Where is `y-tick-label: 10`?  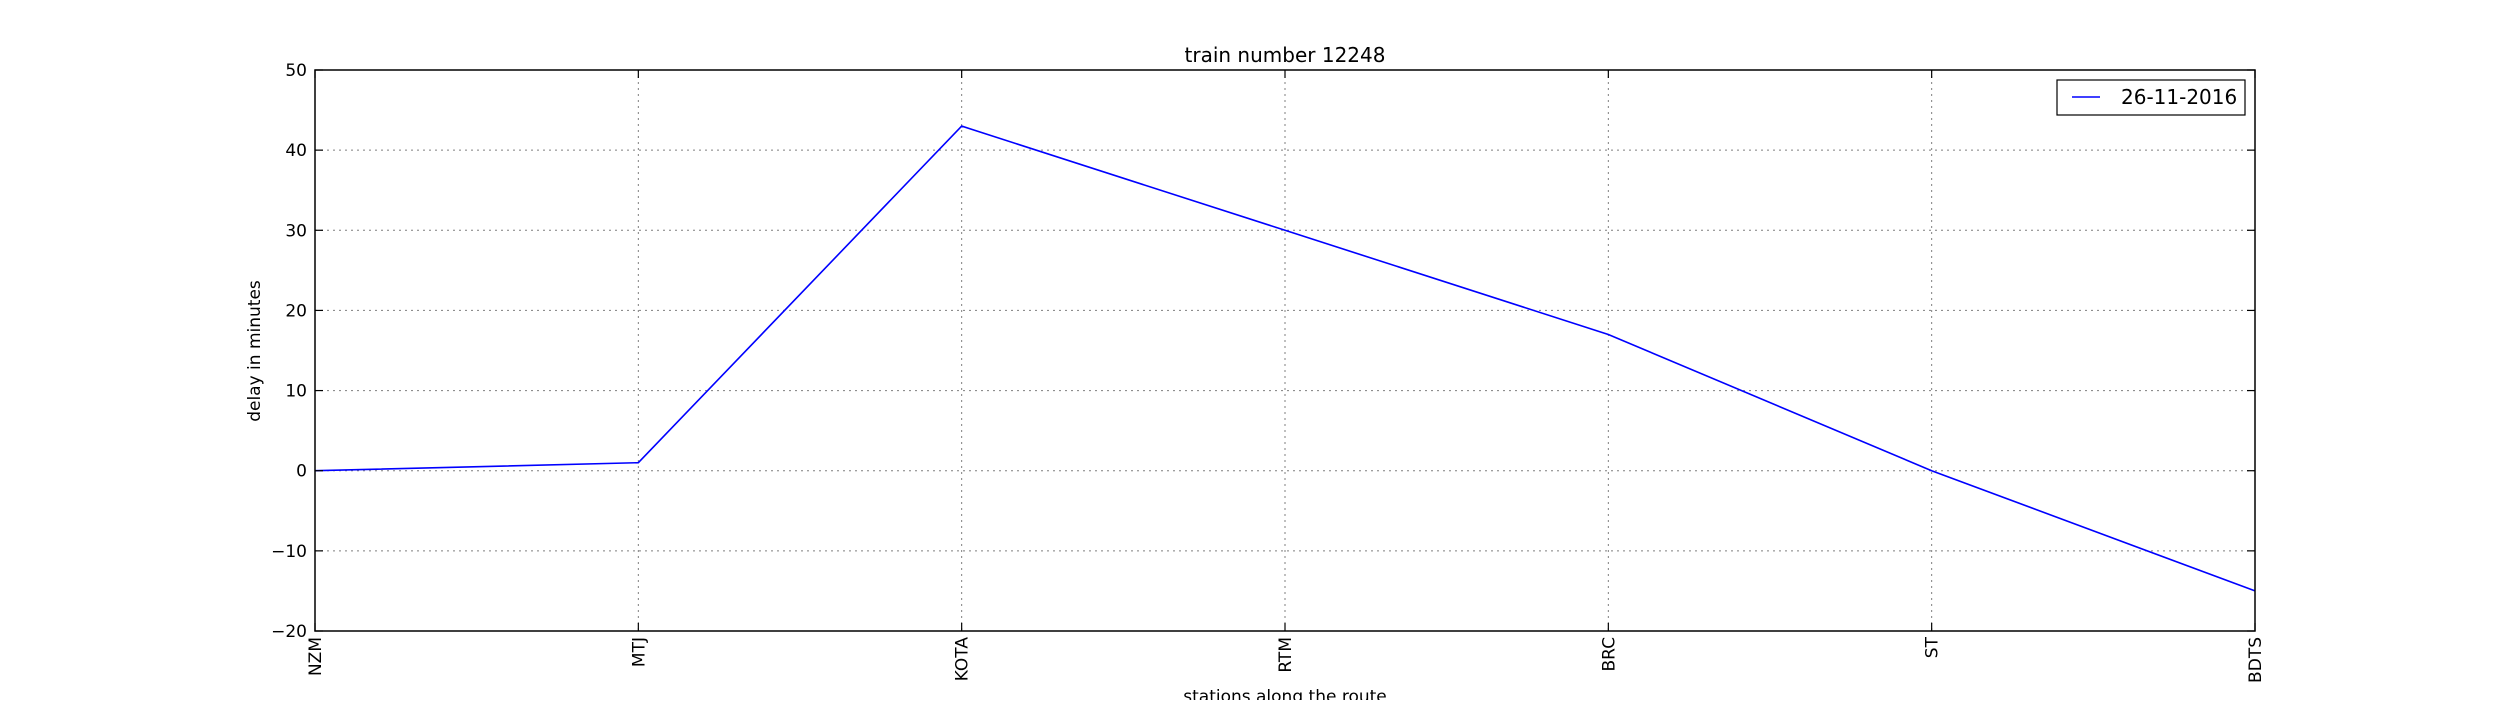 y-tick-label: 10 is located at coordinates (296, 392).